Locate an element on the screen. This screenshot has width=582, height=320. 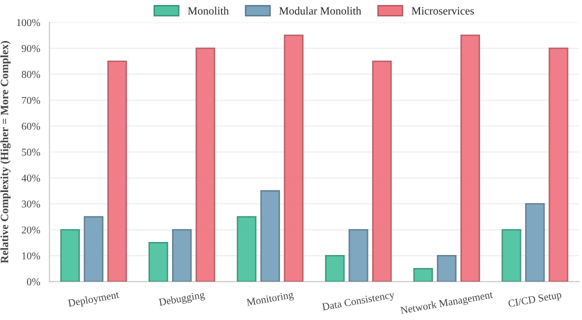
y-tick-label: 40% is located at coordinates (31, 178).